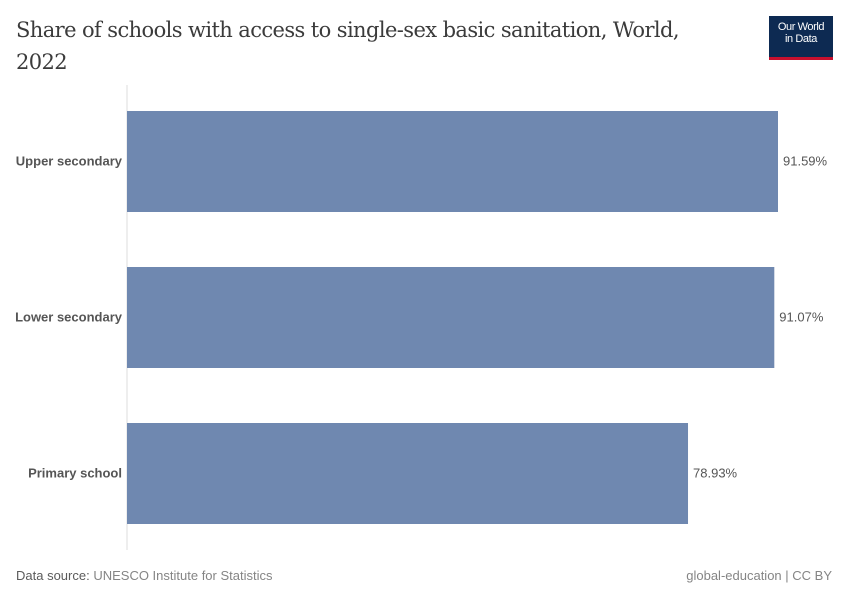  I want to click on data-label: 91.59%, so click(805, 161).